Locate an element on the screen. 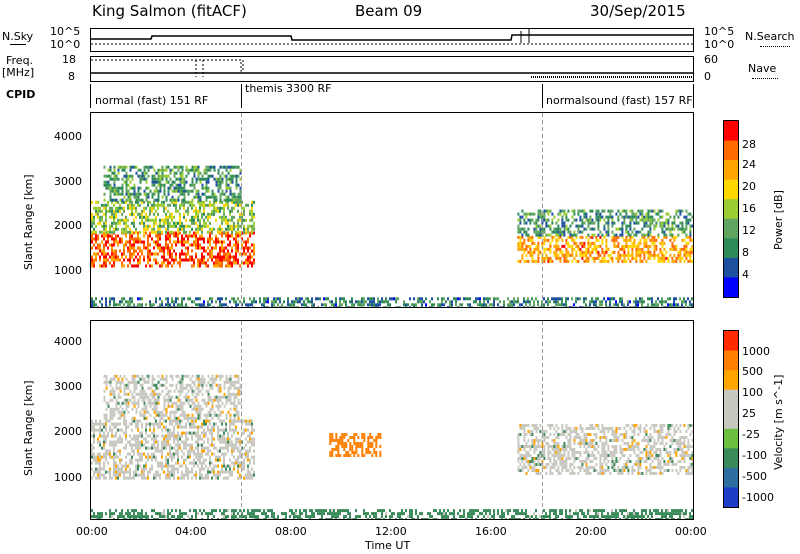  noise-panel is located at coordinates (392, 40).